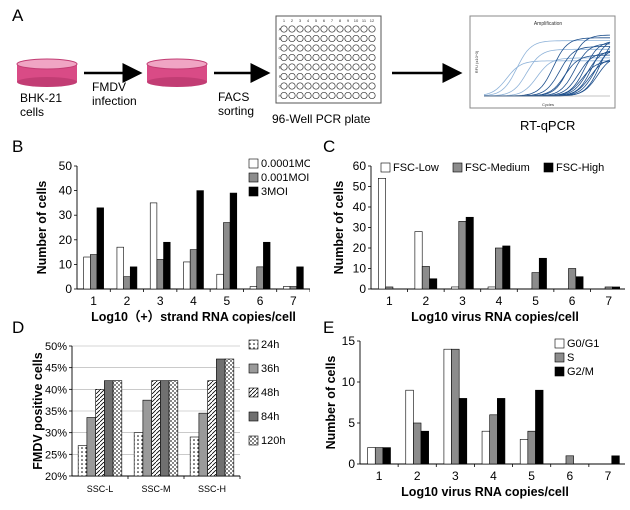 The width and height of the screenshot is (630, 510). I want to click on bar-36h, so click(147, 438).